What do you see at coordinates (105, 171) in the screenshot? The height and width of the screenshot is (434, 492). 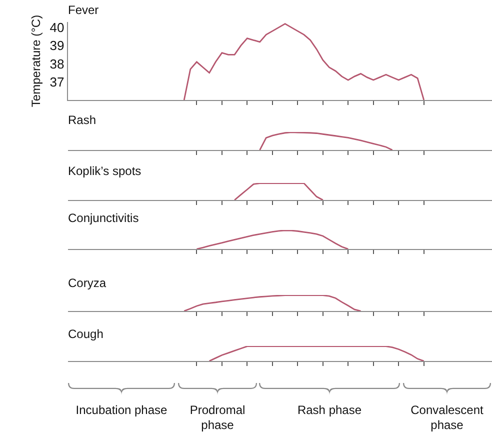 I see `chart-title: Koplik’s spots` at bounding box center [105, 171].